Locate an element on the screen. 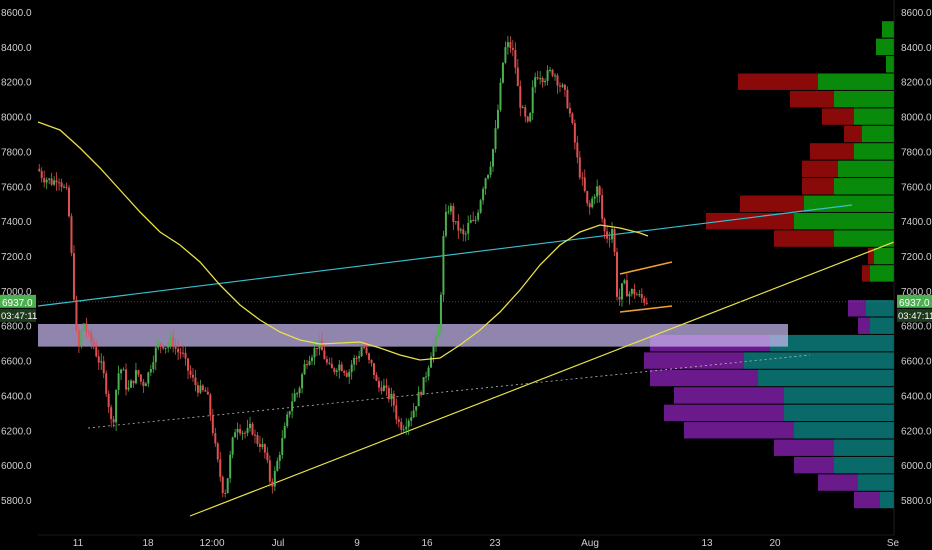  price-tick-label-left: 6800.0 is located at coordinates (16, 327).